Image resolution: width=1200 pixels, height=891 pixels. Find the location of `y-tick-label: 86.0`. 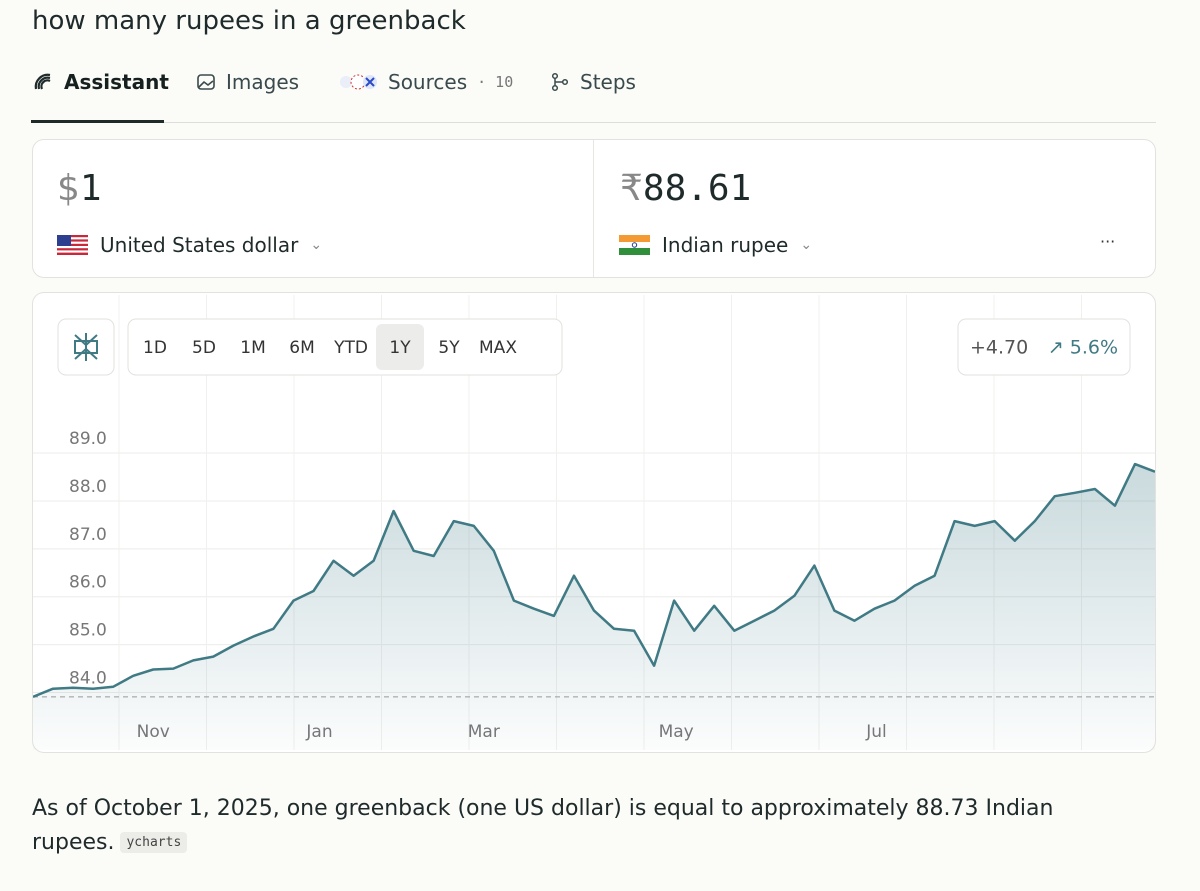

y-tick-label: 86.0 is located at coordinates (88, 583).